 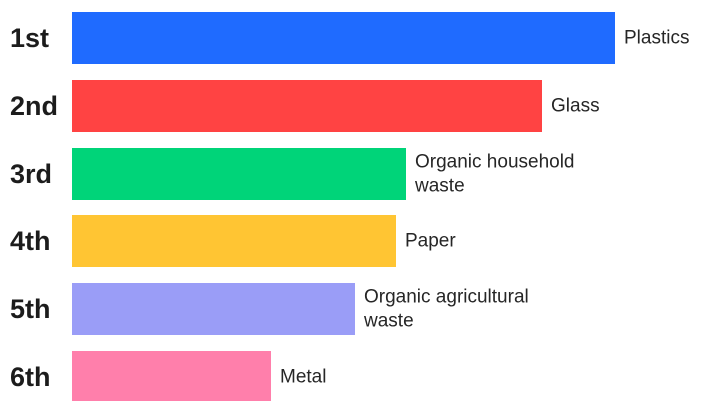 I want to click on rank-label-4: 4th, so click(x=30, y=241).